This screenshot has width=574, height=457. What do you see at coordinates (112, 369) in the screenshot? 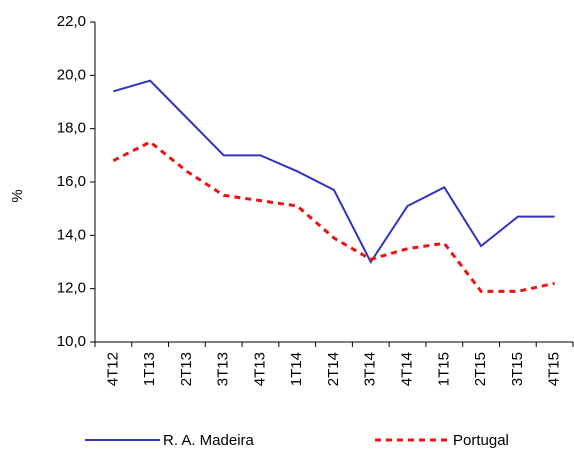
I see `x-tick-label: 4T12` at bounding box center [112, 369].